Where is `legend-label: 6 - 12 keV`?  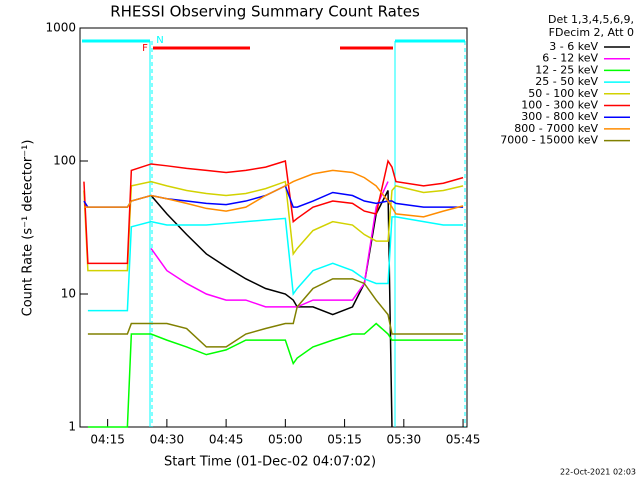
legend-label: 6 - 12 keV is located at coordinates (570, 58).